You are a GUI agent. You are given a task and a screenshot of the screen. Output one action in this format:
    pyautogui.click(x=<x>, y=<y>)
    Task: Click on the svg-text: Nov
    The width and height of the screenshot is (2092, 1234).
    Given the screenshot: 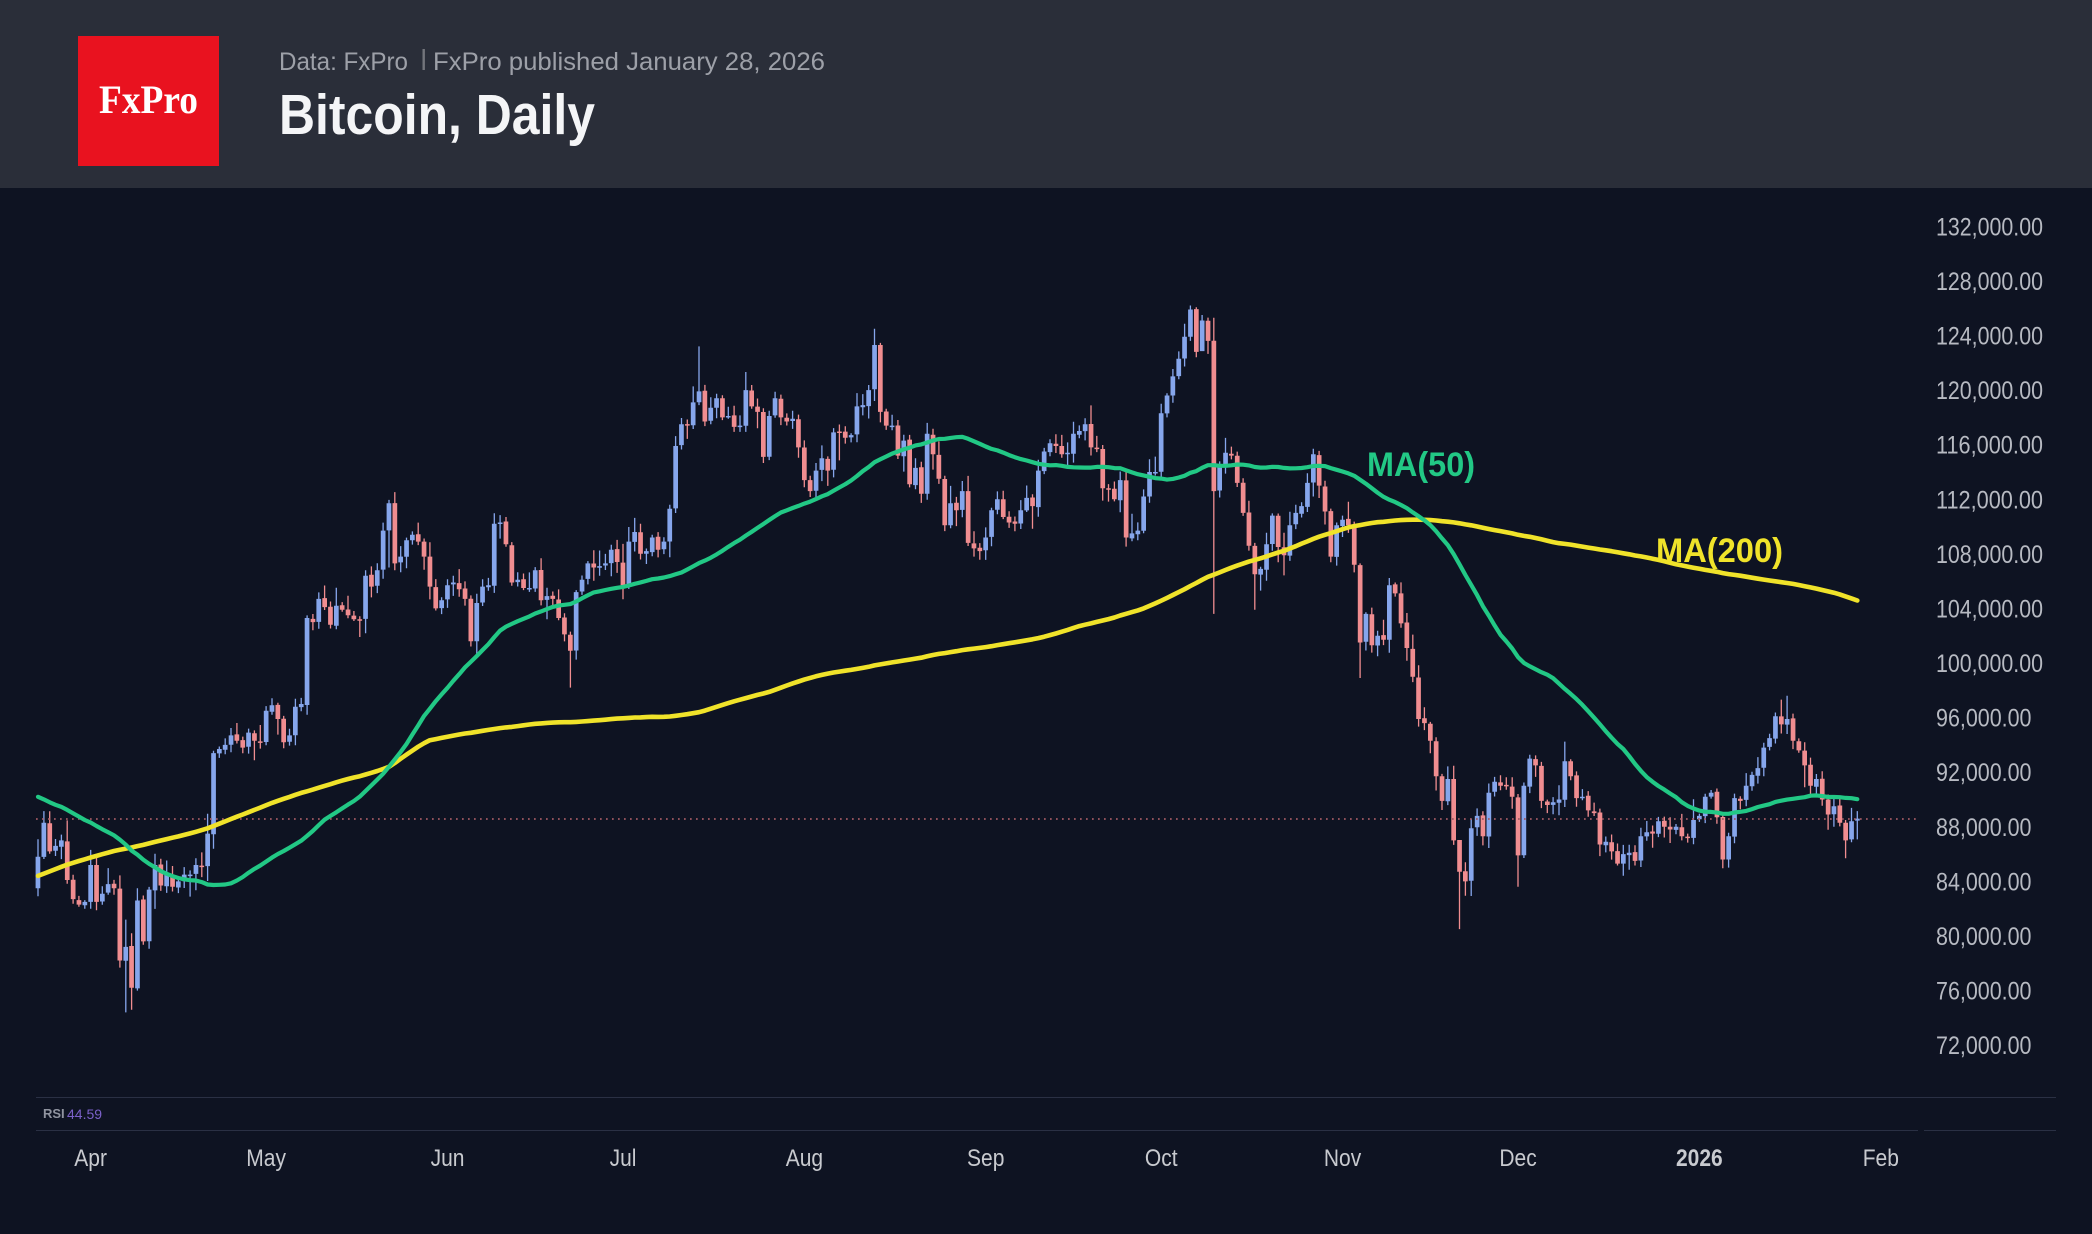 What is the action you would take?
    pyautogui.click(x=1342, y=1158)
    